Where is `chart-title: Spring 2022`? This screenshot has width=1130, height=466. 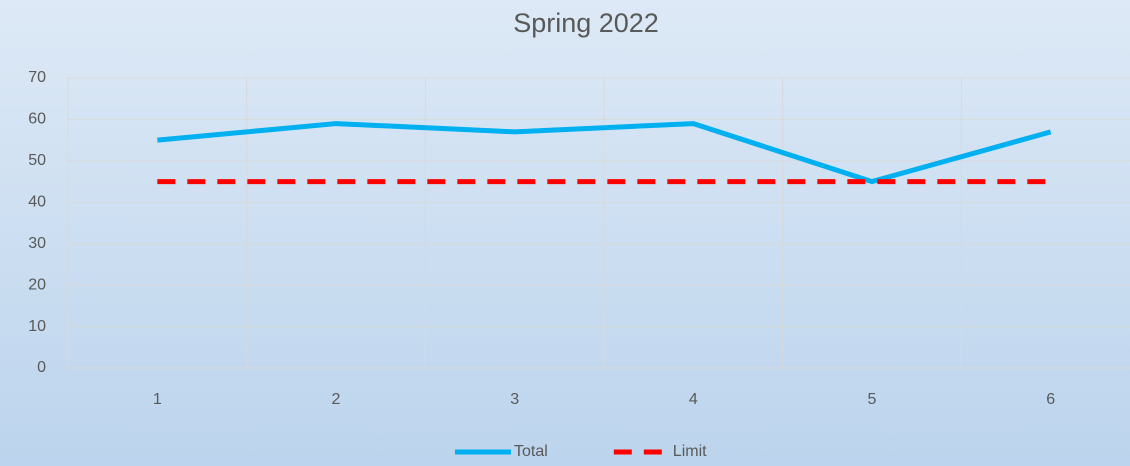 chart-title: Spring 2022 is located at coordinates (586, 23).